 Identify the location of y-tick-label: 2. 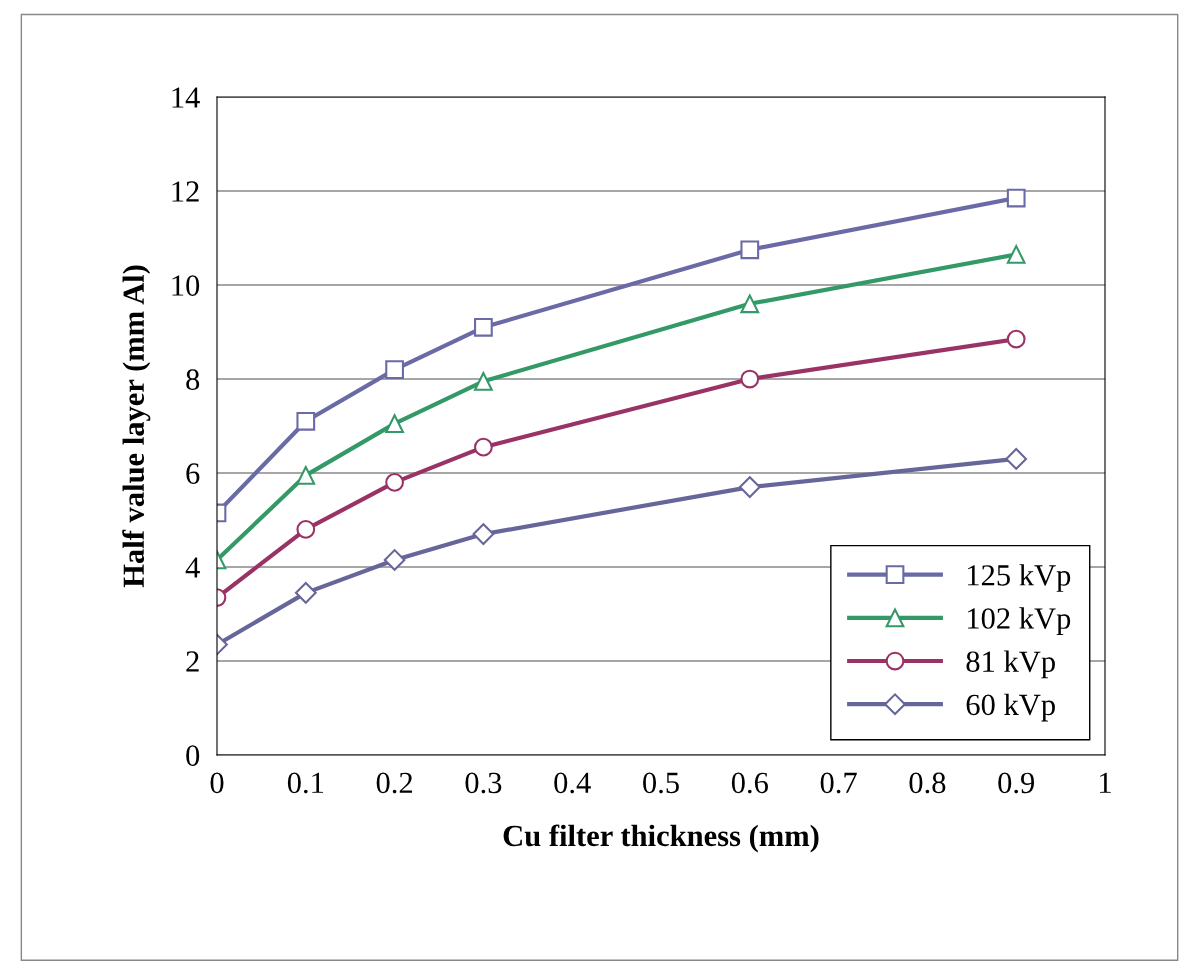
(192, 661).